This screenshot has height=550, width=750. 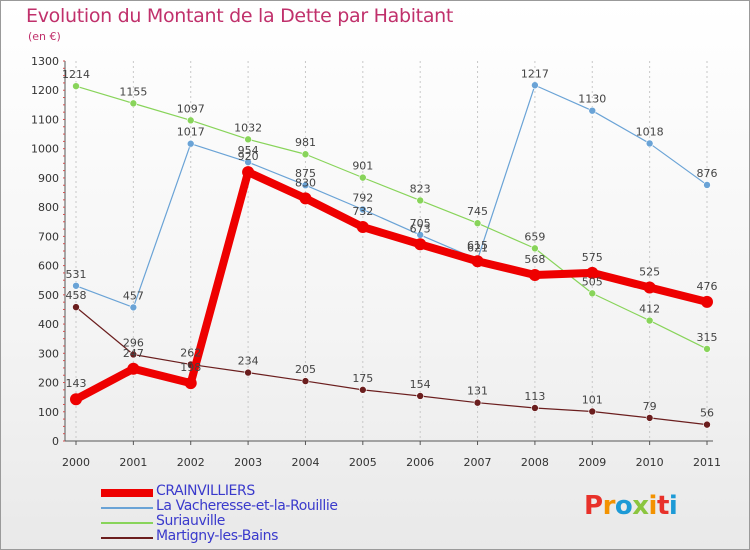 What do you see at coordinates (650, 406) in the screenshot?
I see `data-label: 79` at bounding box center [650, 406].